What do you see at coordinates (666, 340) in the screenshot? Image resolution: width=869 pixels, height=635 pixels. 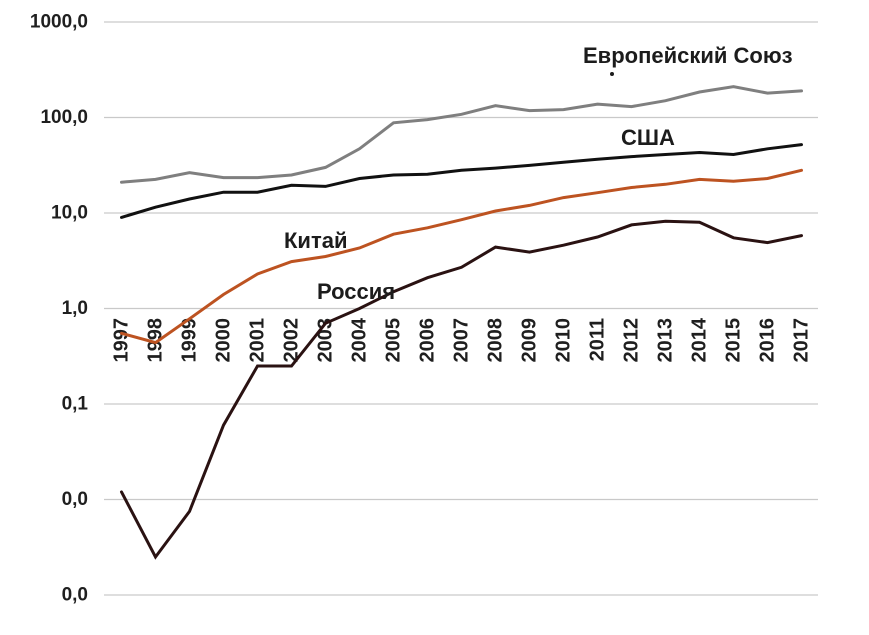 I see `x-tick-label: 2013` at bounding box center [666, 340].